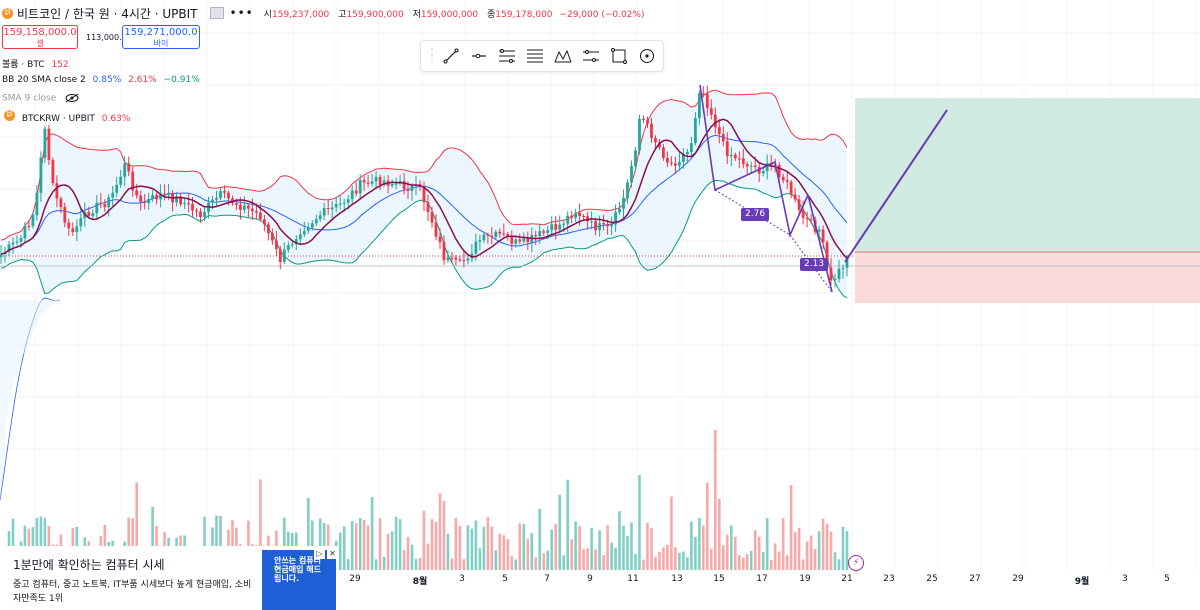 Image resolution: width=1200 pixels, height=610 pixels. What do you see at coordinates (591, 56) in the screenshot?
I see `long-position-icon` at bounding box center [591, 56].